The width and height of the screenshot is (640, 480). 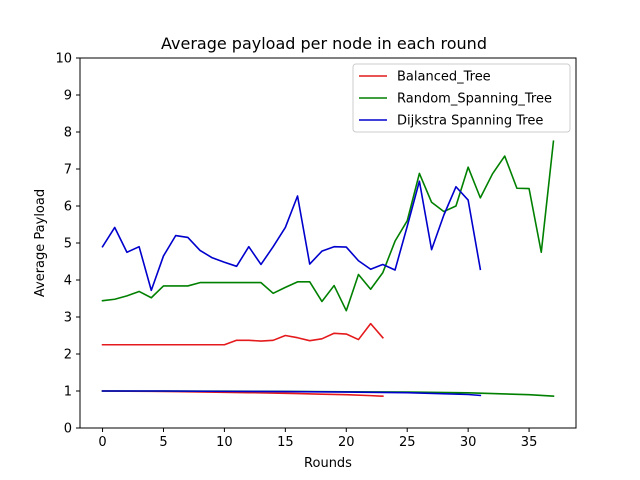 I want to click on y-axis-title: Average Payload, so click(x=40, y=243).